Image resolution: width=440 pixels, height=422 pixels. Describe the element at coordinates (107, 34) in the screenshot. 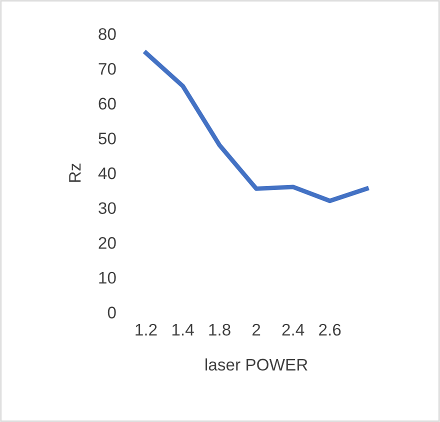

I see `y-tick-label: 80` at that location.